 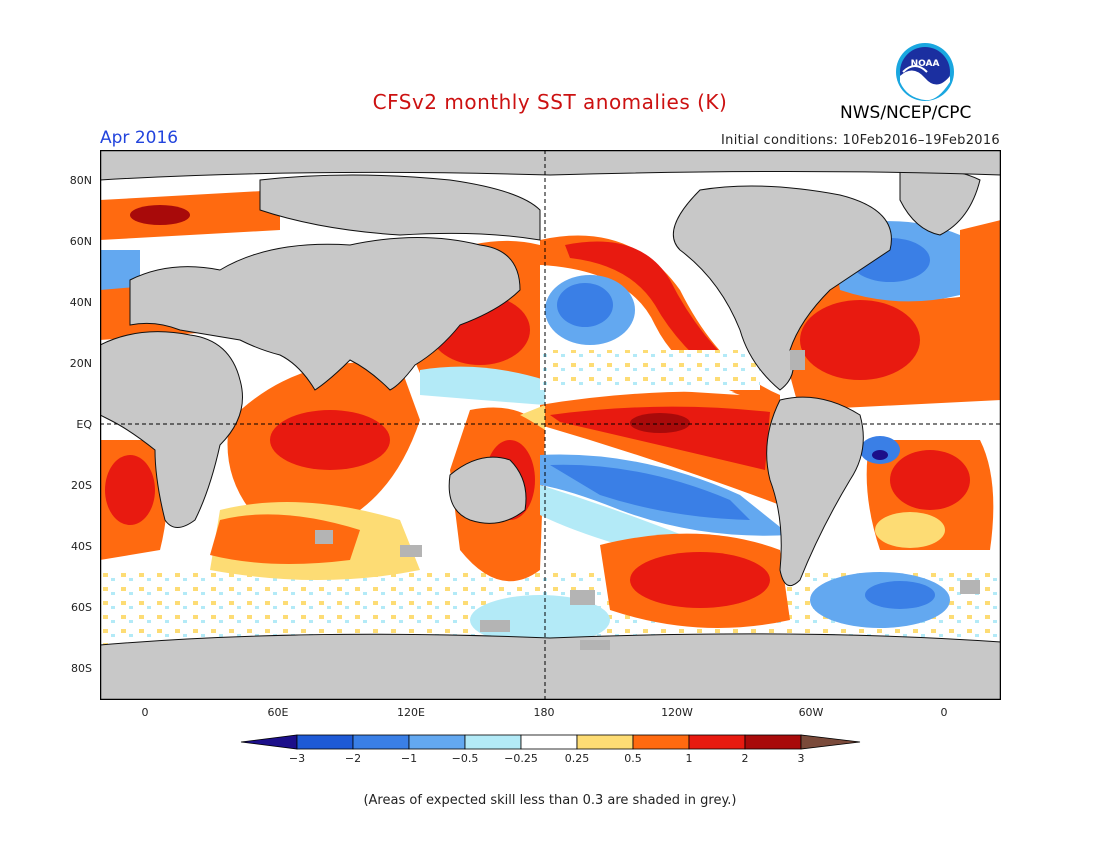 What do you see at coordinates (633, 758) in the screenshot?
I see `colorbar-label: 0.5` at bounding box center [633, 758].